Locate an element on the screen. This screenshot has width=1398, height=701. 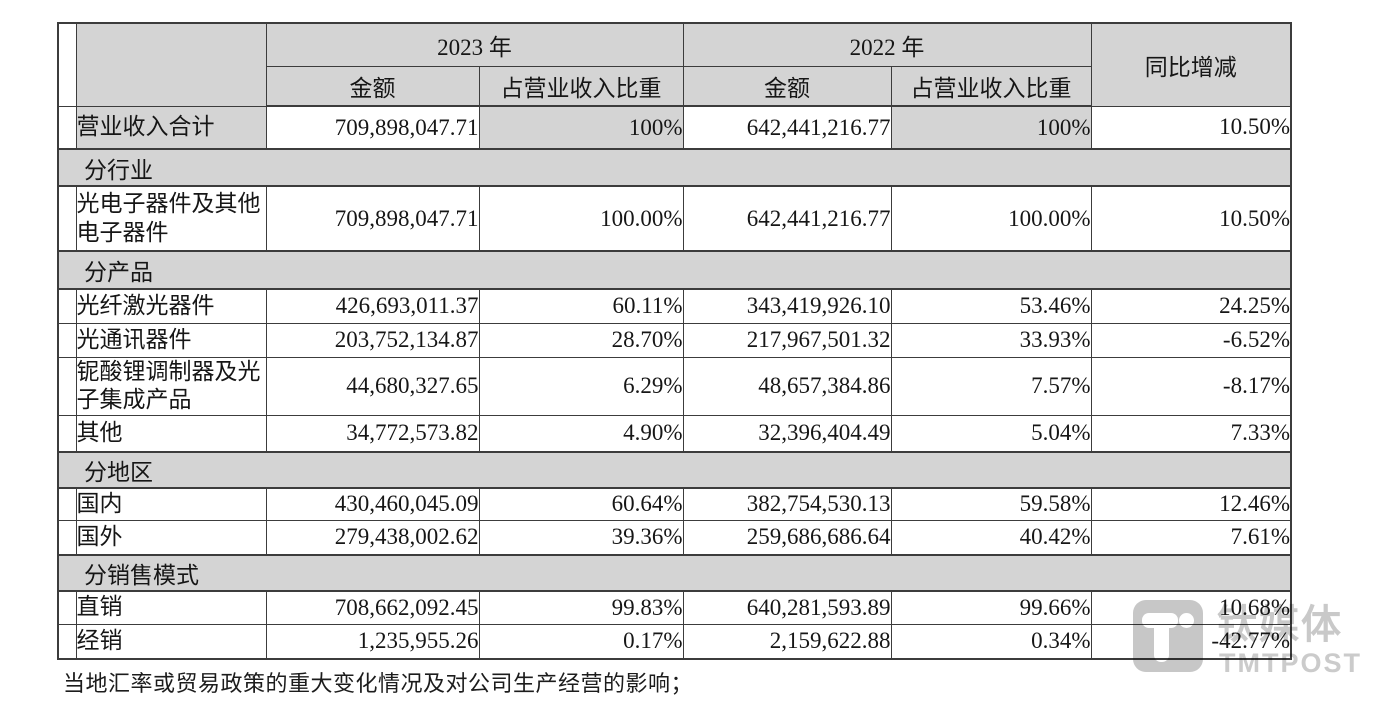
amount-2022-cell: 640,281,593.89 is located at coordinates (787, 607).